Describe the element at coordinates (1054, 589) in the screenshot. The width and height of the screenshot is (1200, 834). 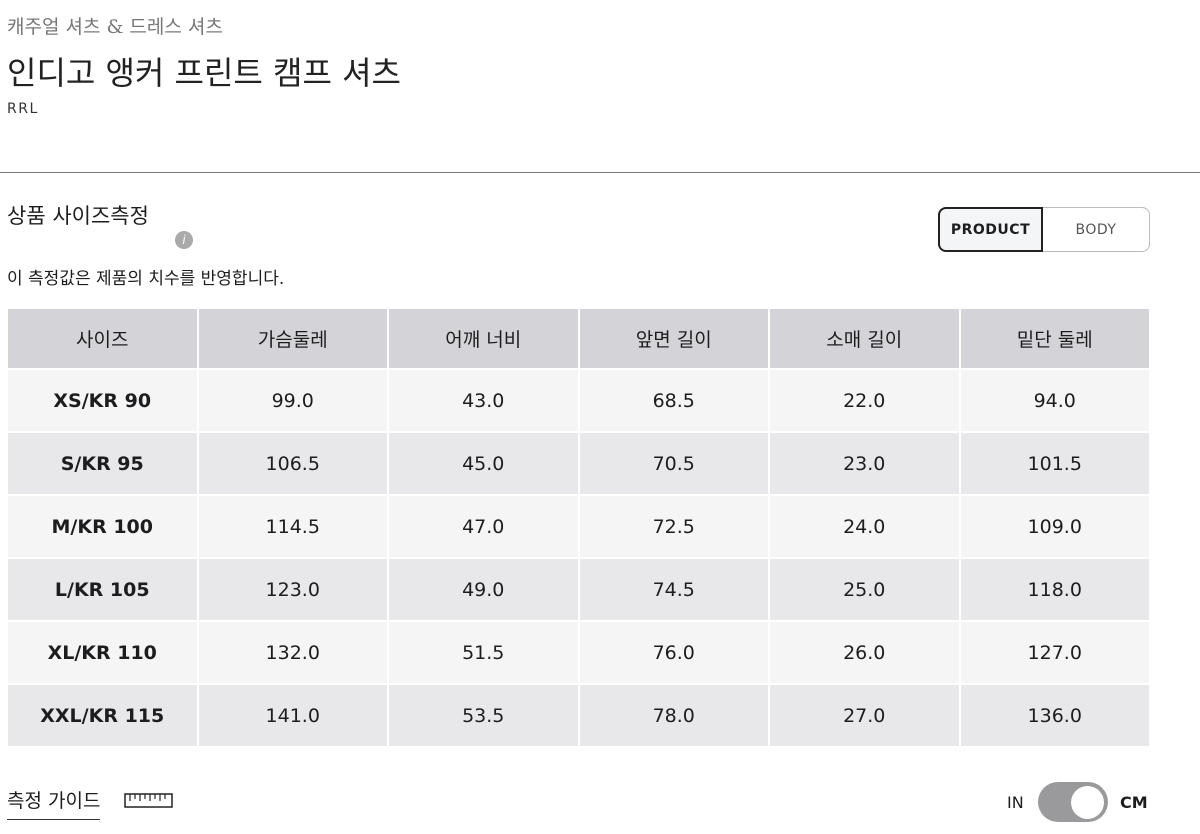
I see `measurement: 118.0` at that location.